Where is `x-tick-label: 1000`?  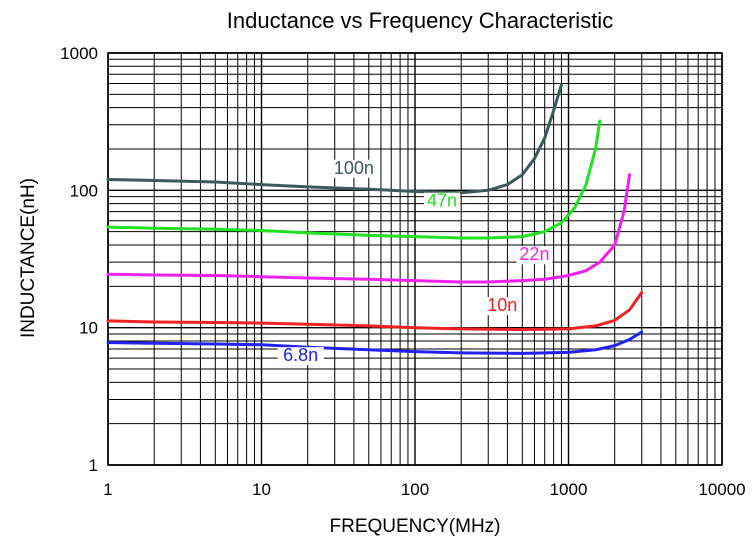 x-tick-label: 1000 is located at coordinates (569, 489).